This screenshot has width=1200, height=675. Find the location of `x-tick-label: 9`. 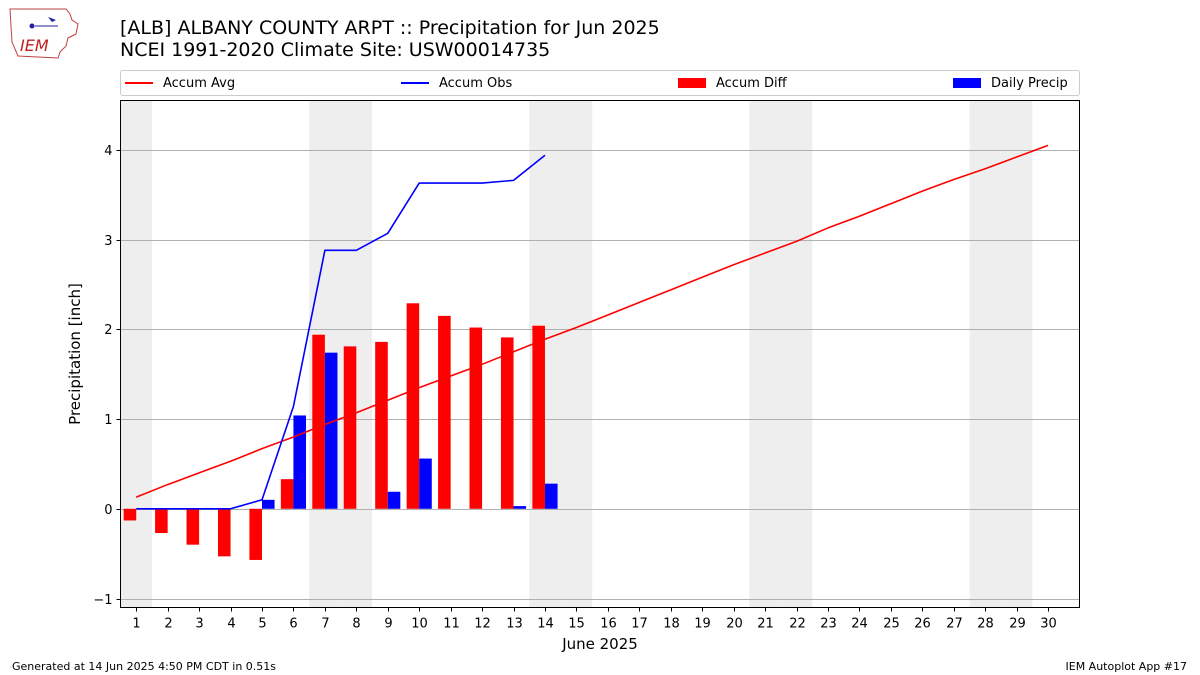

x-tick-label: 9 is located at coordinates (388, 624).